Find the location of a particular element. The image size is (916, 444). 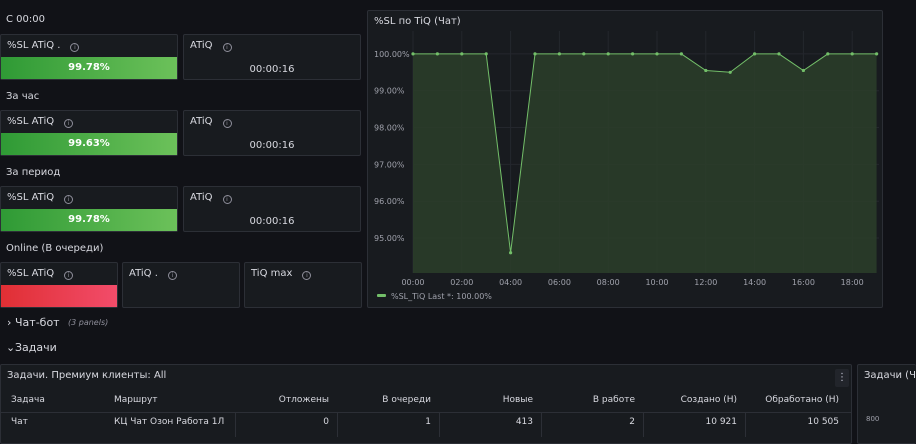

column-header: Новые is located at coordinates (517, 400).